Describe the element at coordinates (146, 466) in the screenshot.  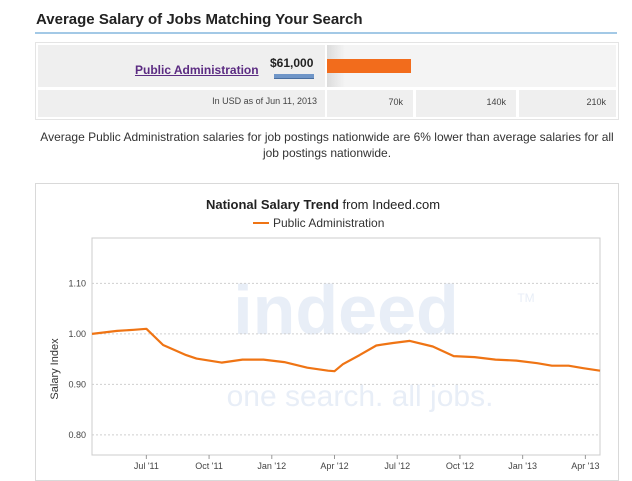
I see `x-tick-label: Jul '11` at that location.